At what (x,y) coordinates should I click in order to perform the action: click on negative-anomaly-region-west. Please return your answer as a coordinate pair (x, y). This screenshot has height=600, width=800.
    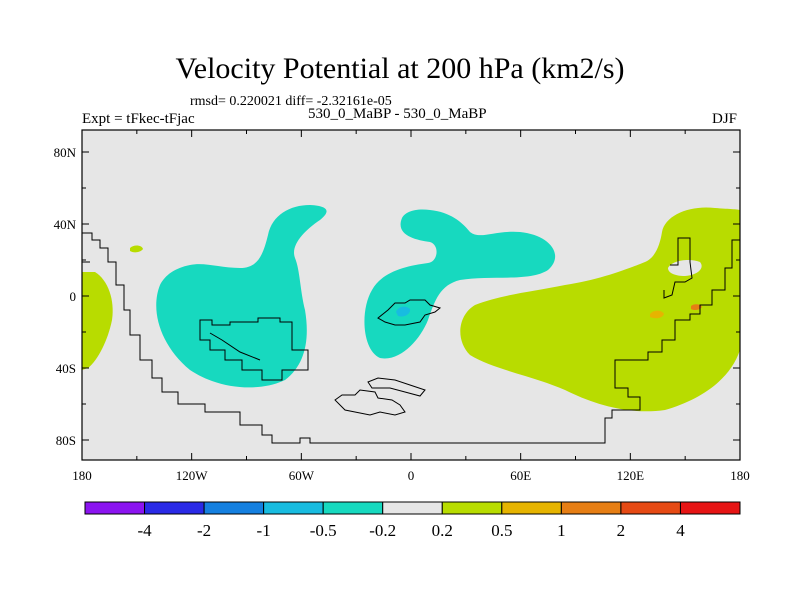
    Looking at the image, I should click on (241, 296).